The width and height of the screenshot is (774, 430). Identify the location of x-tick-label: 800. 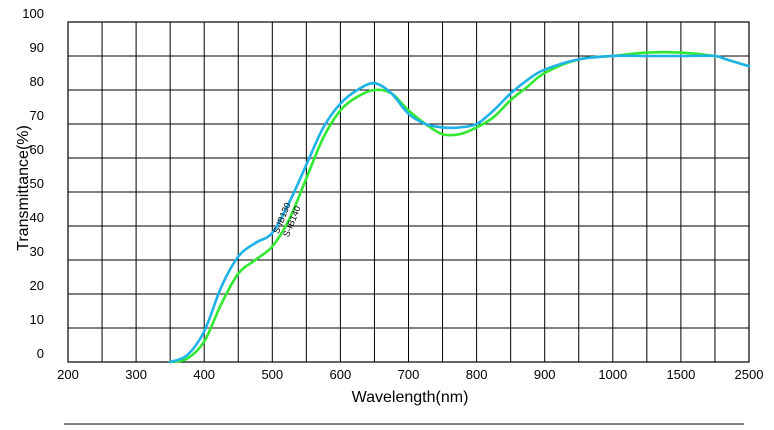
(477, 374).